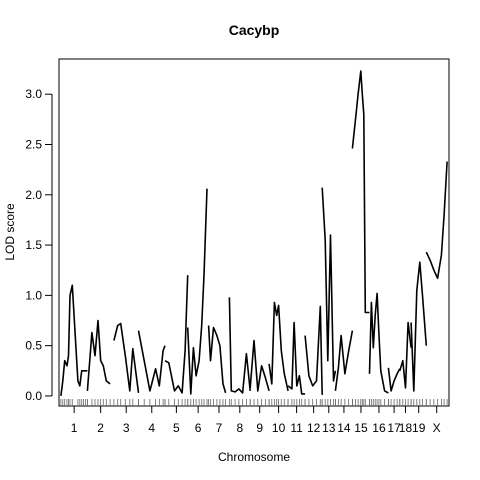 The height and width of the screenshot is (480, 480). Describe the element at coordinates (329, 428) in the screenshot. I see `x-tick-label: 13` at that location.